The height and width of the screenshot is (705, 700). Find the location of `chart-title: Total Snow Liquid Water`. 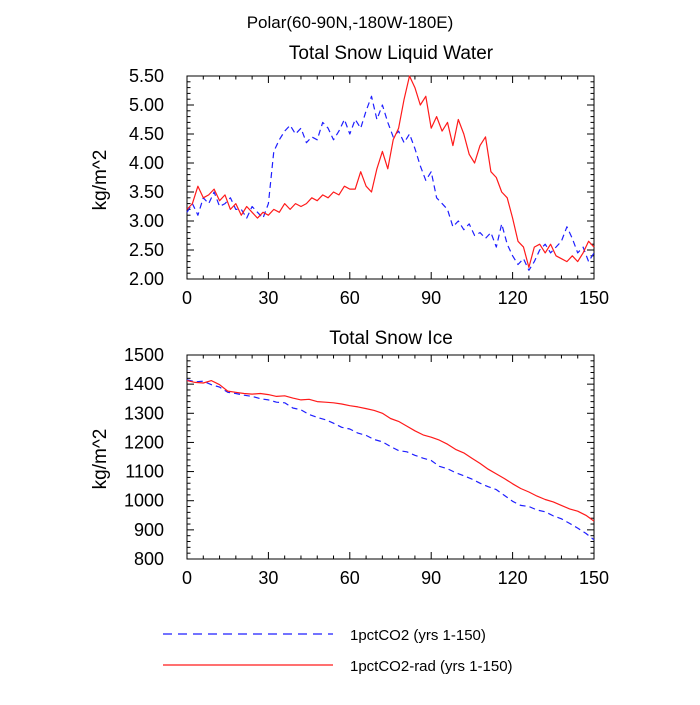

chart-title: Total Snow Liquid Water is located at coordinates (391, 53).